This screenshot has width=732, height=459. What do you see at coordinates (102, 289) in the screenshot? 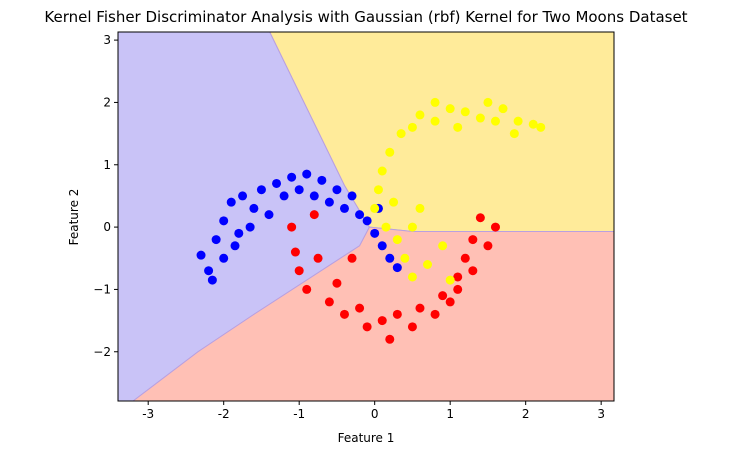
I see `y-tick-label: −1` at bounding box center [102, 289].